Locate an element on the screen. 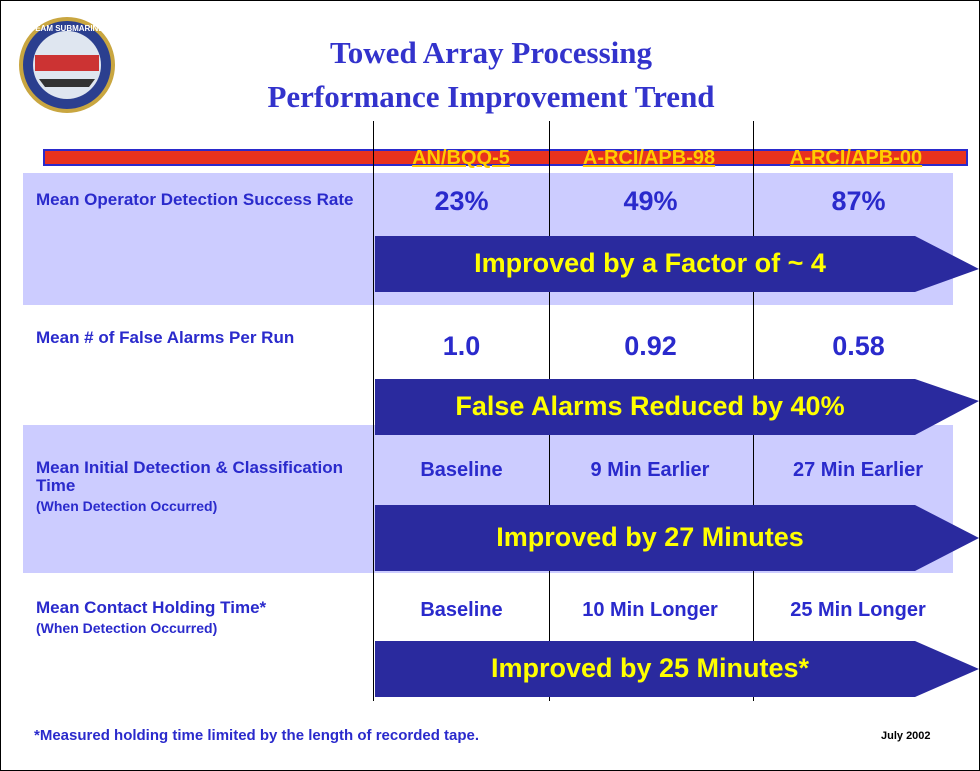 The width and height of the screenshot is (980, 771). arrow: Improved by 25 Minutes* is located at coordinates (677, 669).